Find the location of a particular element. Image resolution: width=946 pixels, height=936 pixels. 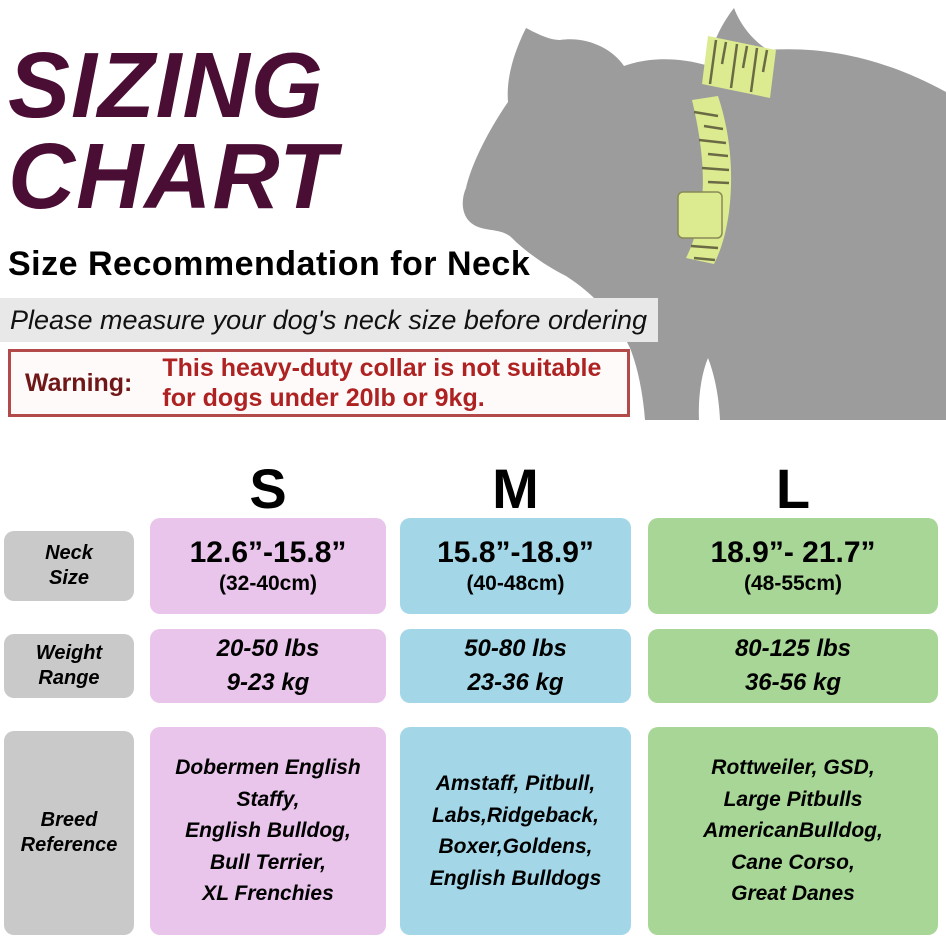

neck-size-cm-m: (40-48cm) is located at coordinates (515, 583).